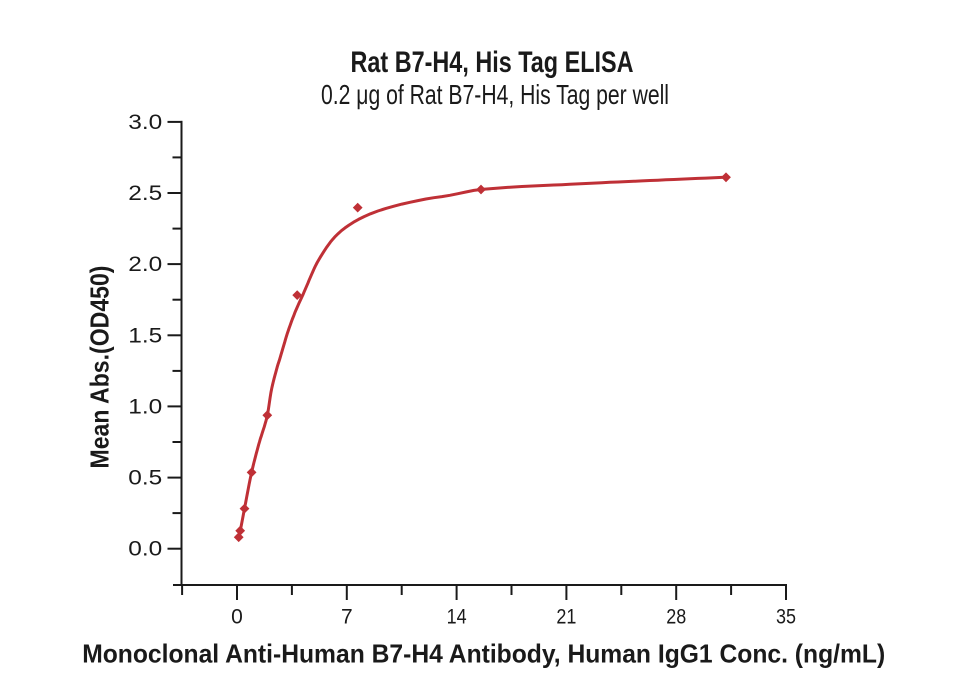 This screenshot has height=685, width=959. What do you see at coordinates (145, 406) in the screenshot?
I see `svg-text: 1.0` at bounding box center [145, 406].